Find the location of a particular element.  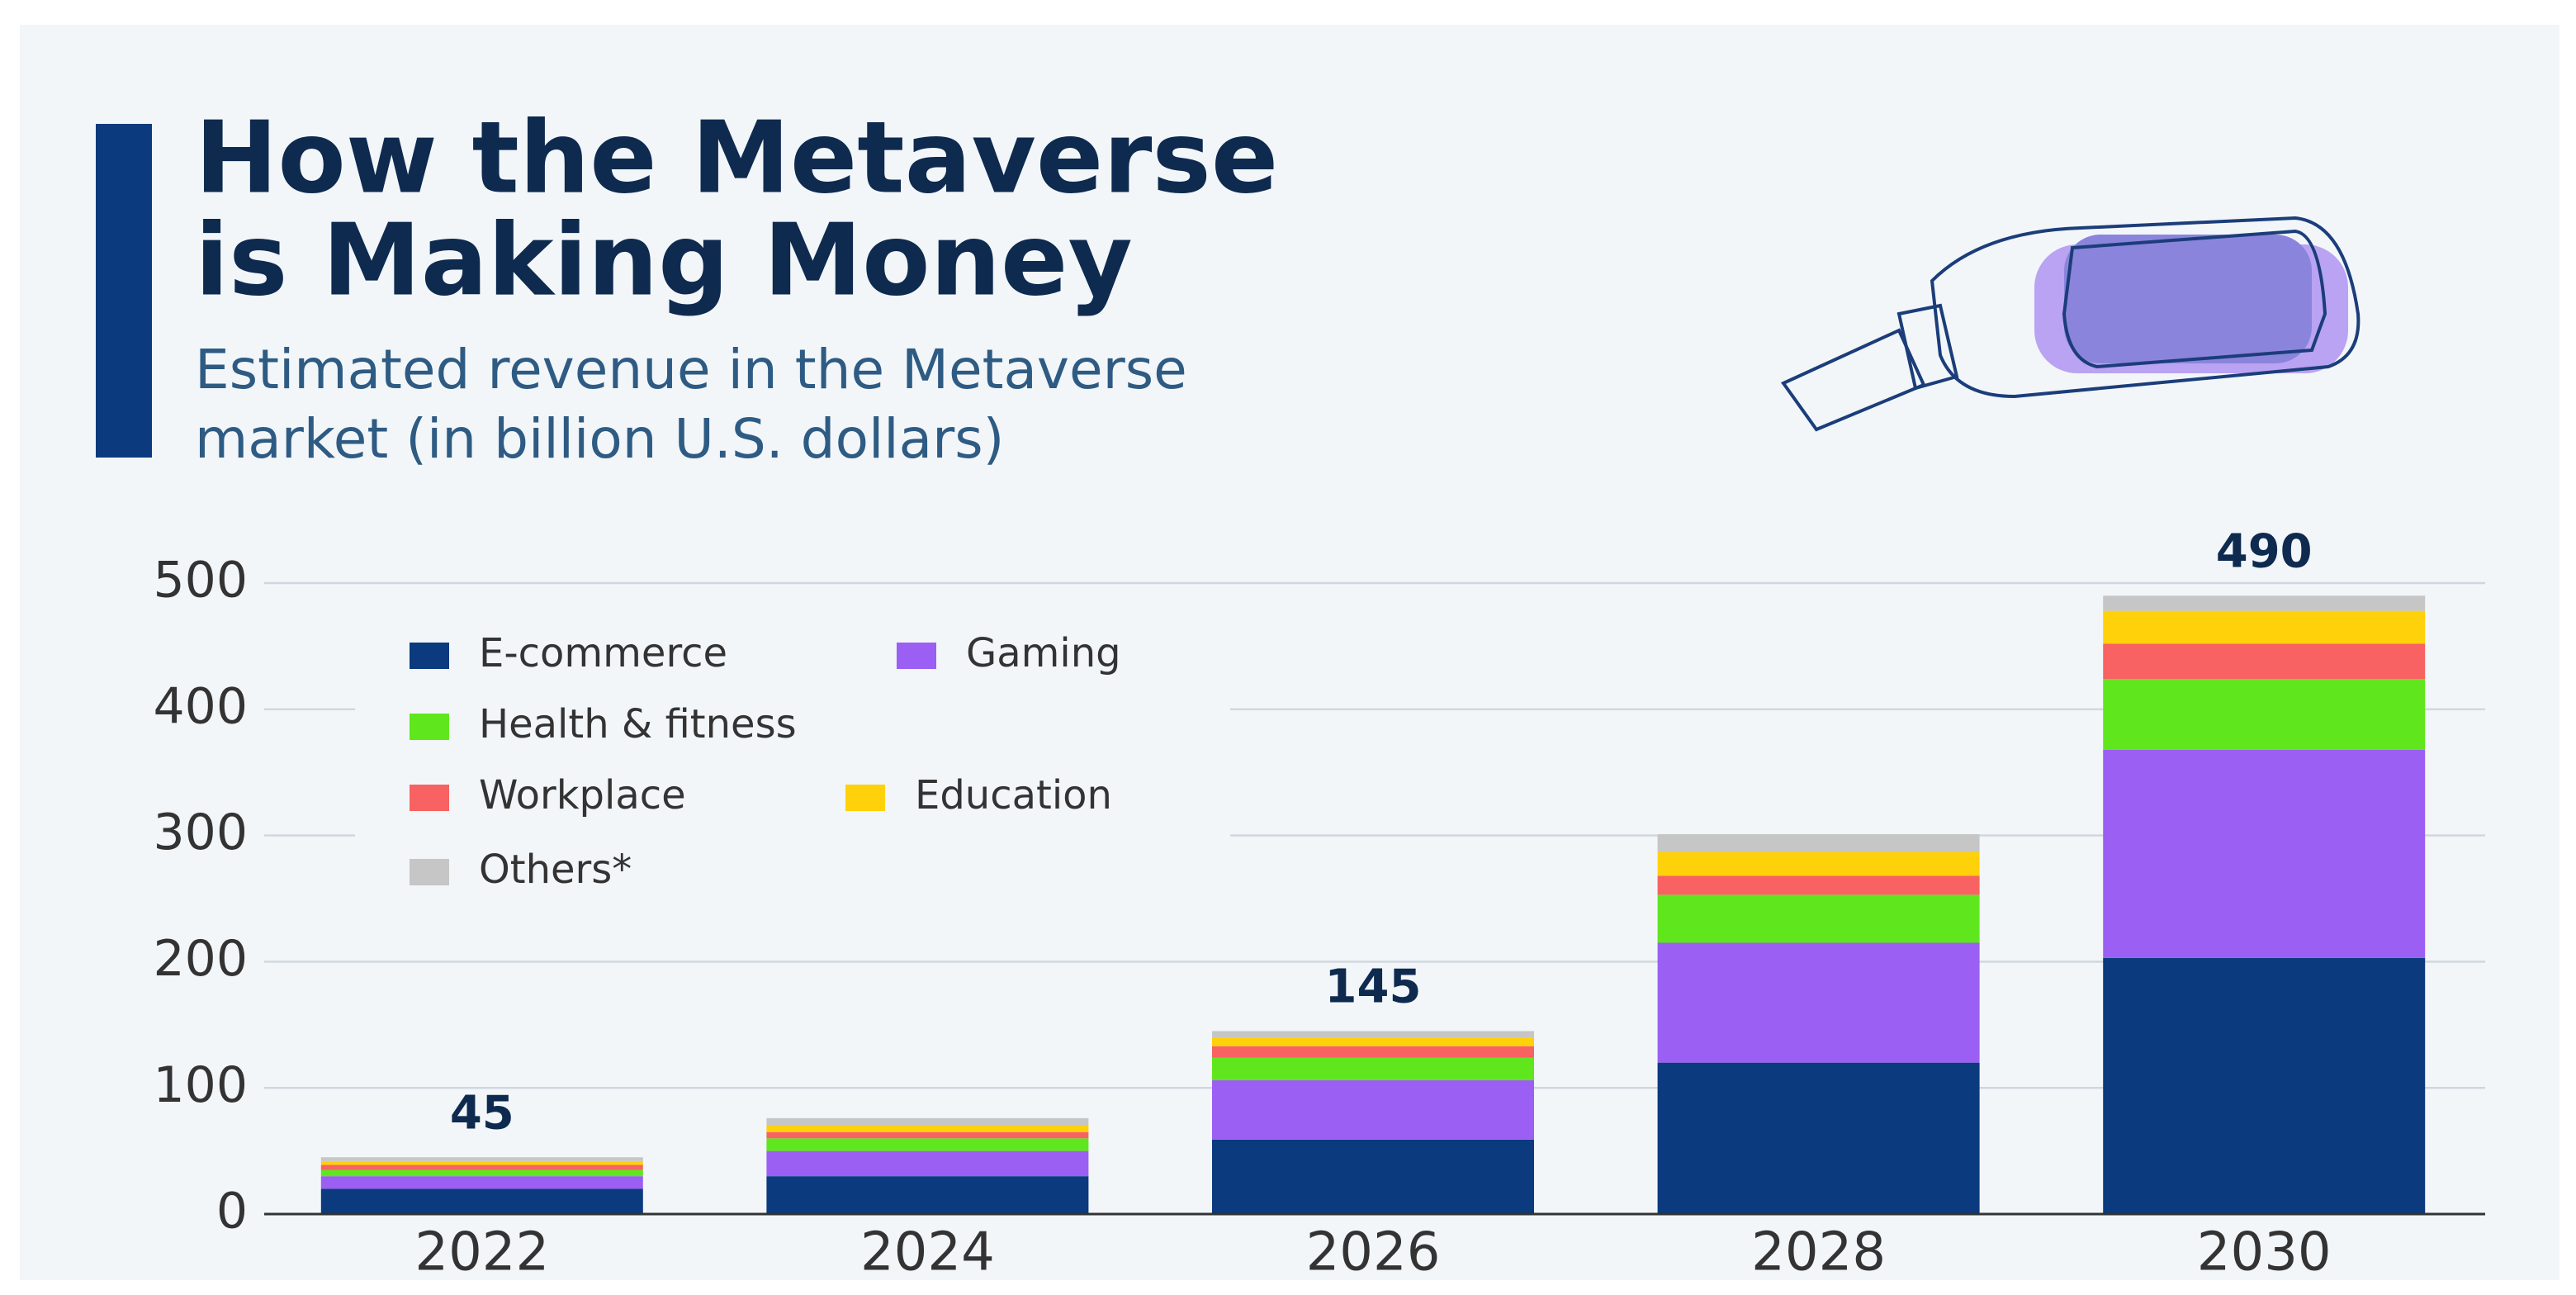

legend-label: Gaming is located at coordinates (1043, 653).